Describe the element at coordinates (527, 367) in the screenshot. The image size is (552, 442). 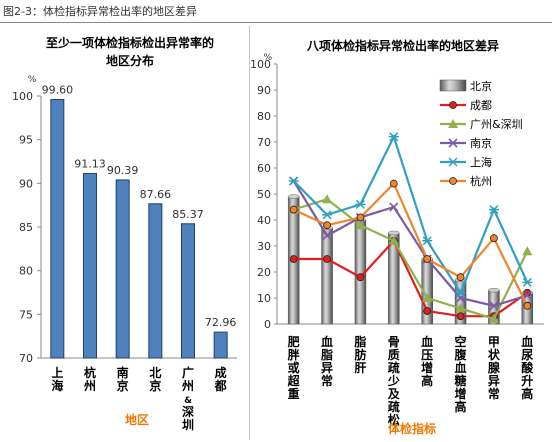
I see `x-tick-label-char: 酸` at that location.